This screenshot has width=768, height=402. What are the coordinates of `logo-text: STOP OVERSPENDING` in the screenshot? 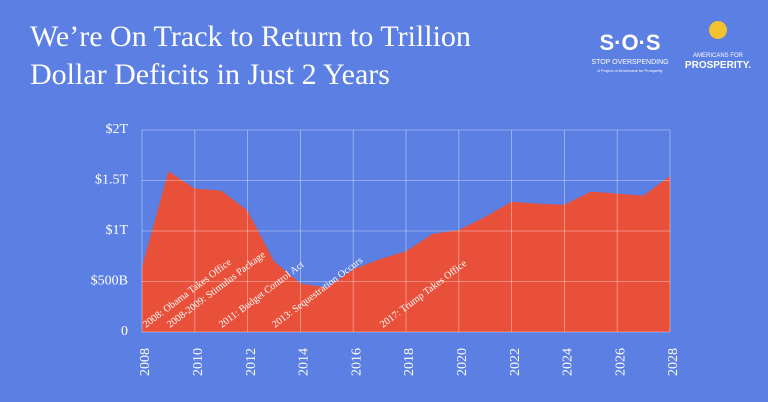 It's located at (629, 62).